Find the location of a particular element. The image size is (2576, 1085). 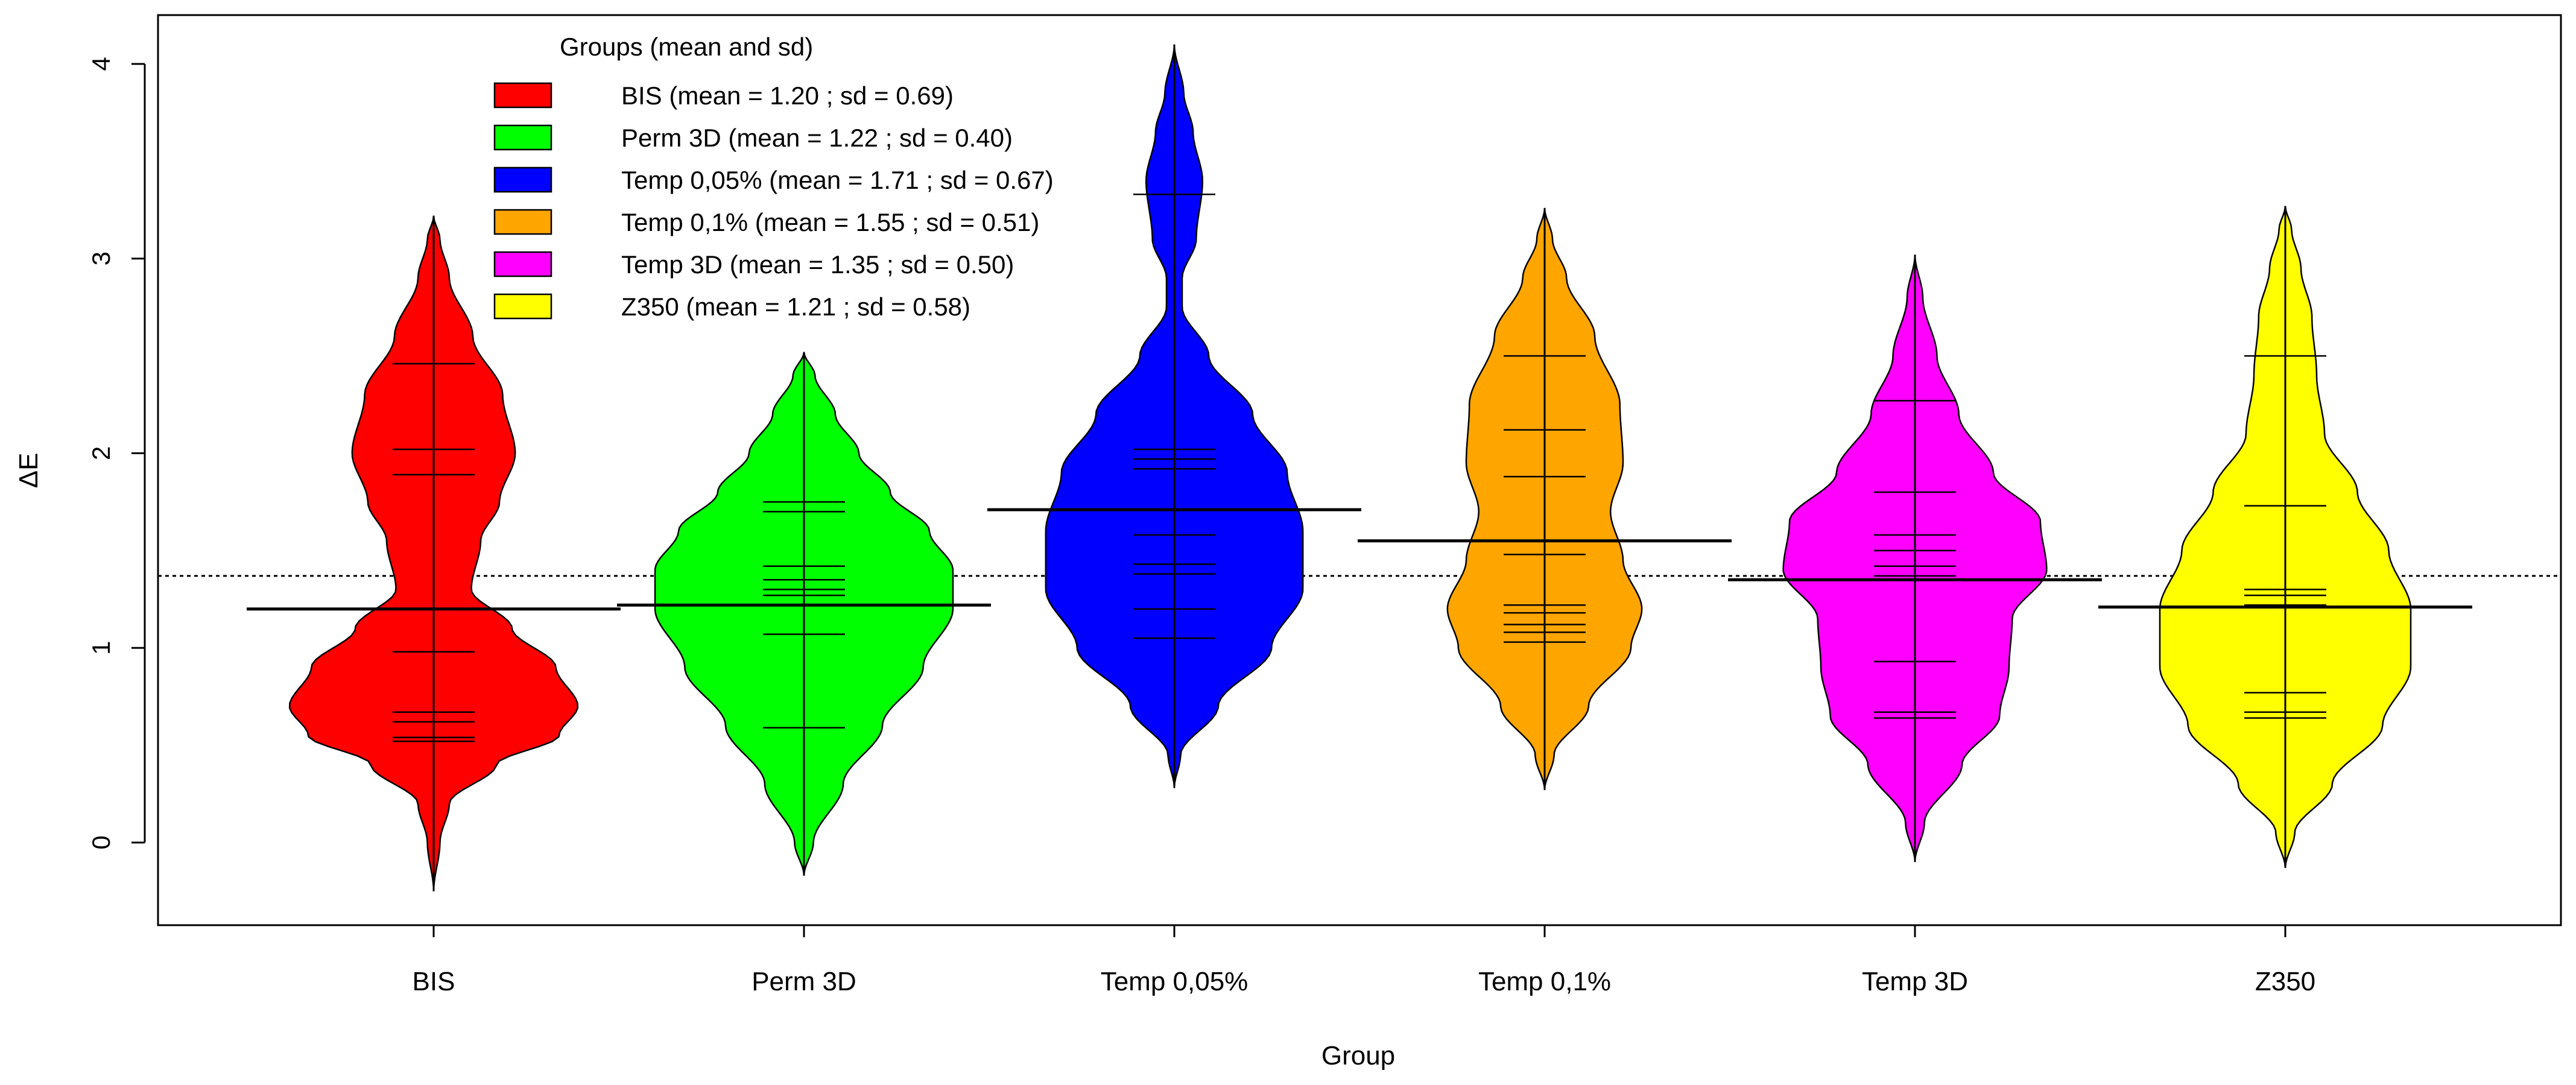

bean-bis is located at coordinates (434, 553).